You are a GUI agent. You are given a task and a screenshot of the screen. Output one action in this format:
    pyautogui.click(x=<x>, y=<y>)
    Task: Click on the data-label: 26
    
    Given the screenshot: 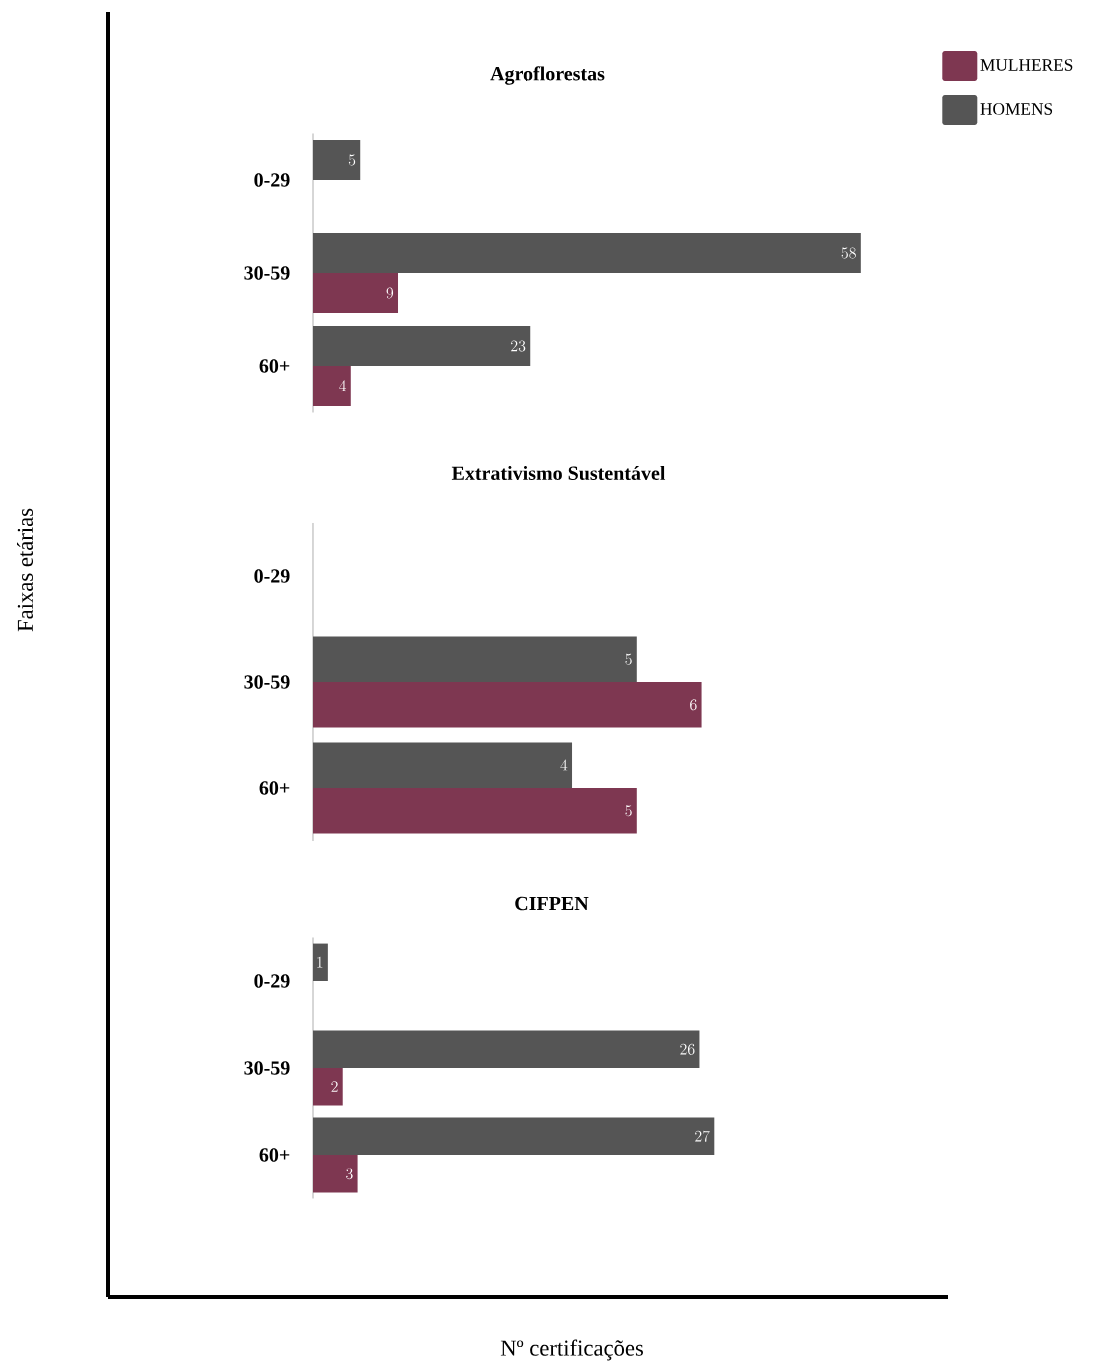 What is the action you would take?
    pyautogui.click(x=687, y=1049)
    